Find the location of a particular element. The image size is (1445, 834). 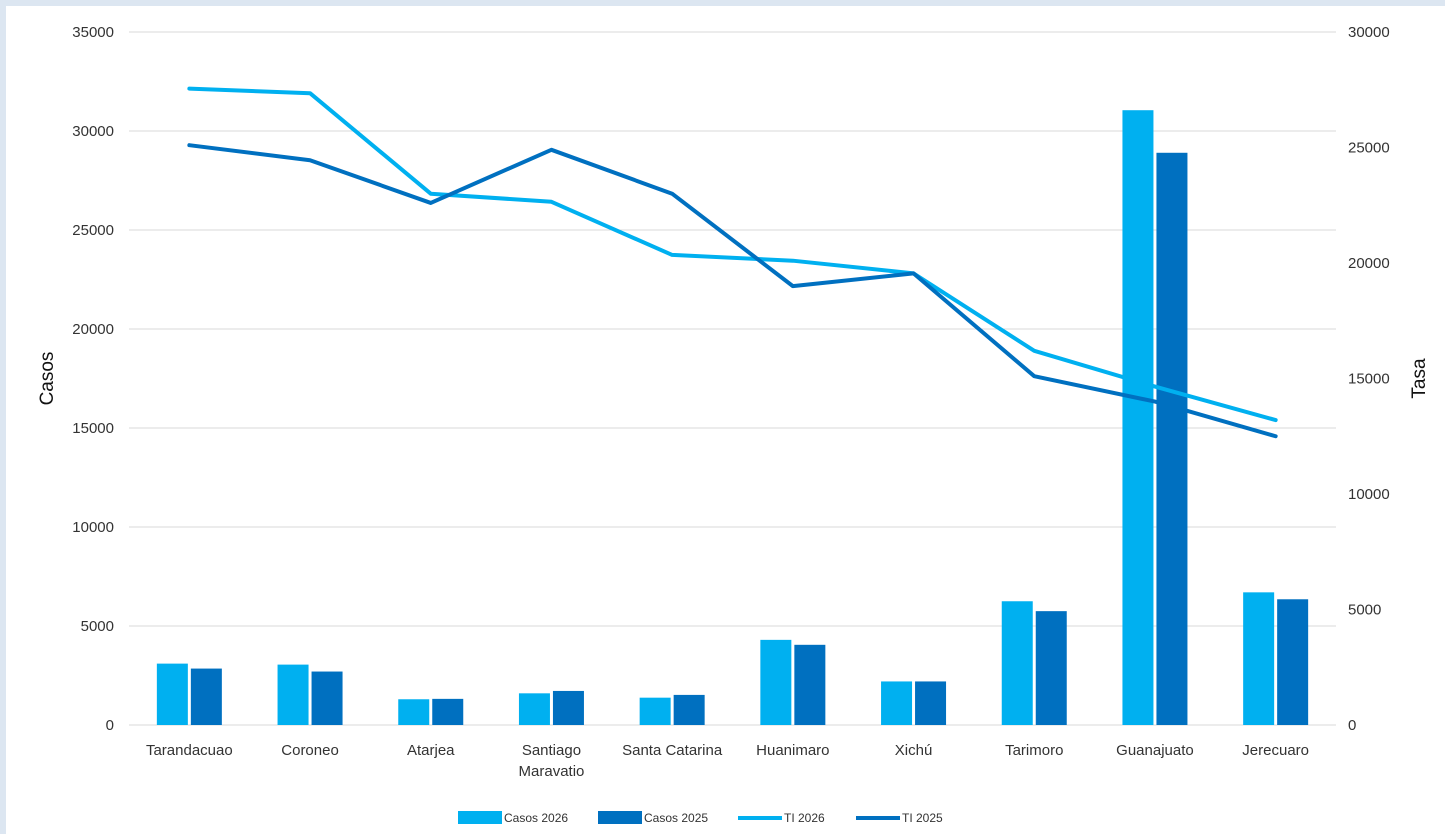

x-tick-line: Coroneo is located at coordinates (310, 750).